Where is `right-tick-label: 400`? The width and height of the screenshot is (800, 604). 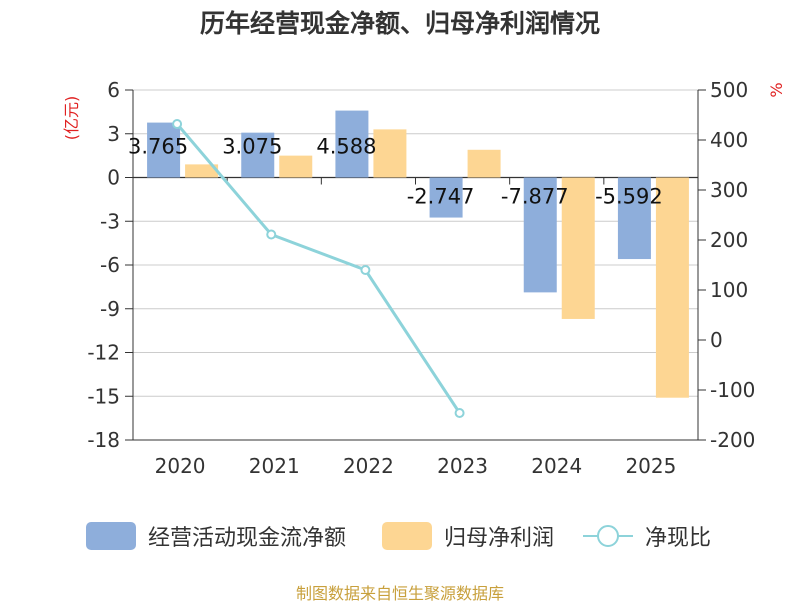 right-tick-label: 400 is located at coordinates (729, 140).